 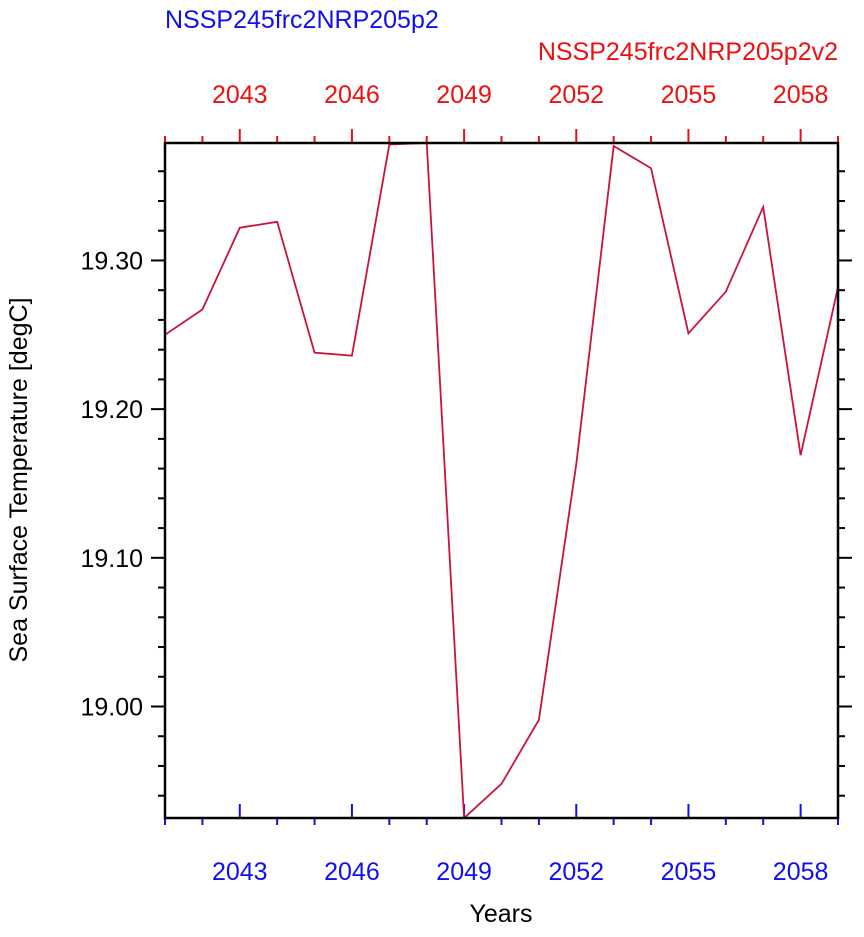 I want to click on x-tick-label: 2043, so click(x=240, y=872).